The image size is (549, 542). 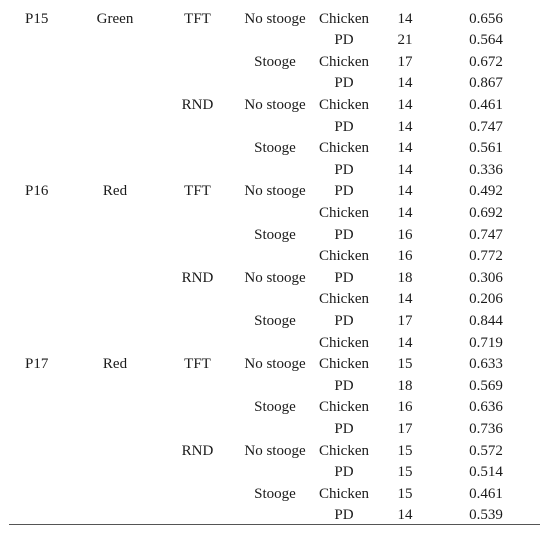 I want to click on value-cell: 0.692, so click(x=486, y=212).